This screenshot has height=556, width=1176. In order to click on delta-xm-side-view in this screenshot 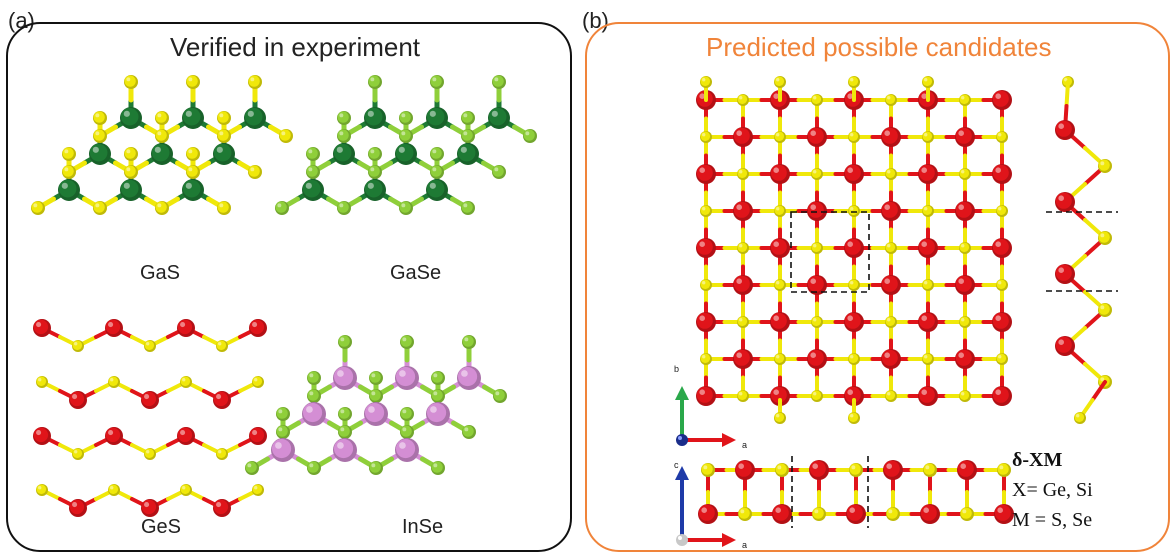, I will do `click(1083, 250)`.